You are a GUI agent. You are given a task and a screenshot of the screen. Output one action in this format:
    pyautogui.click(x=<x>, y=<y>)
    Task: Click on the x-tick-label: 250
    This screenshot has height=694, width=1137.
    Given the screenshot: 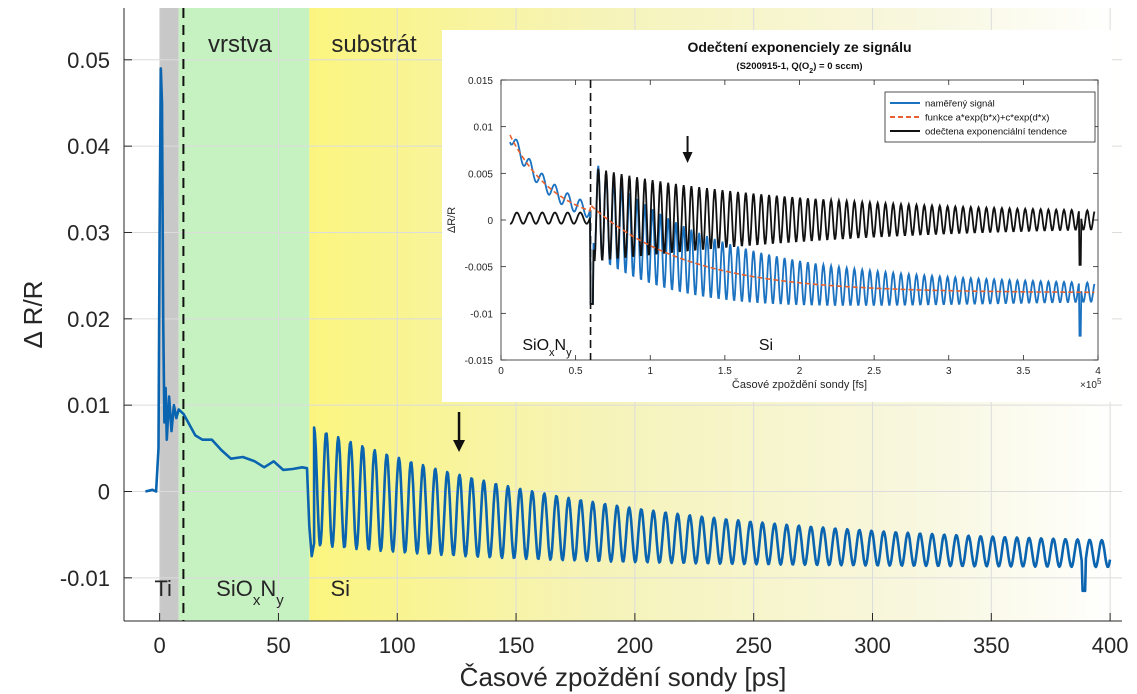 What is the action you would take?
    pyautogui.click(x=753, y=645)
    